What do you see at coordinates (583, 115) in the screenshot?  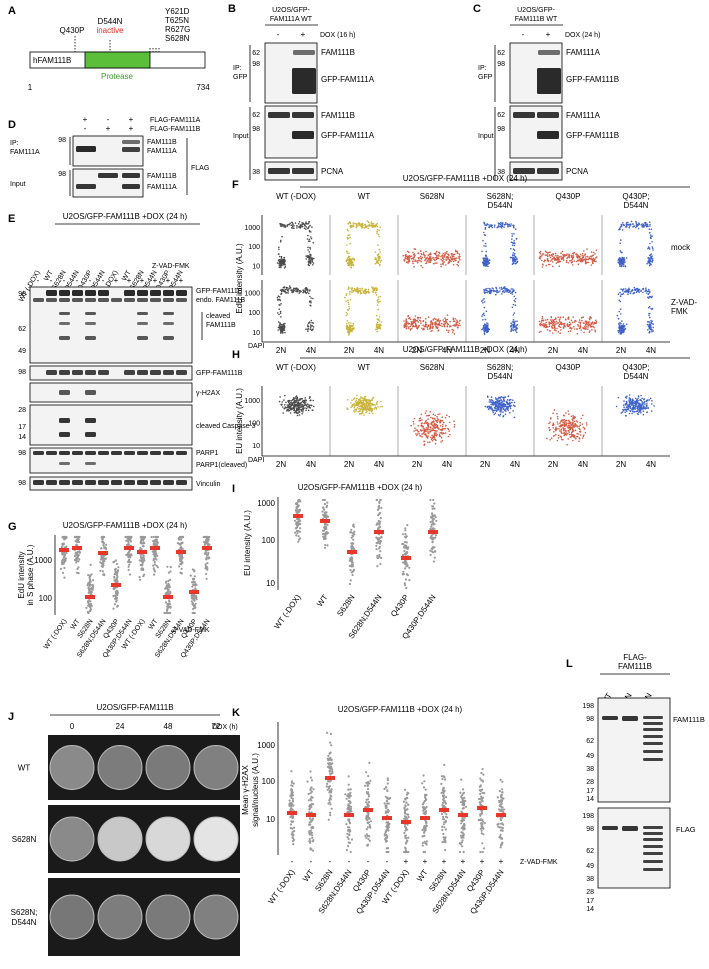 I see `label: FAM111A` at bounding box center [583, 115].